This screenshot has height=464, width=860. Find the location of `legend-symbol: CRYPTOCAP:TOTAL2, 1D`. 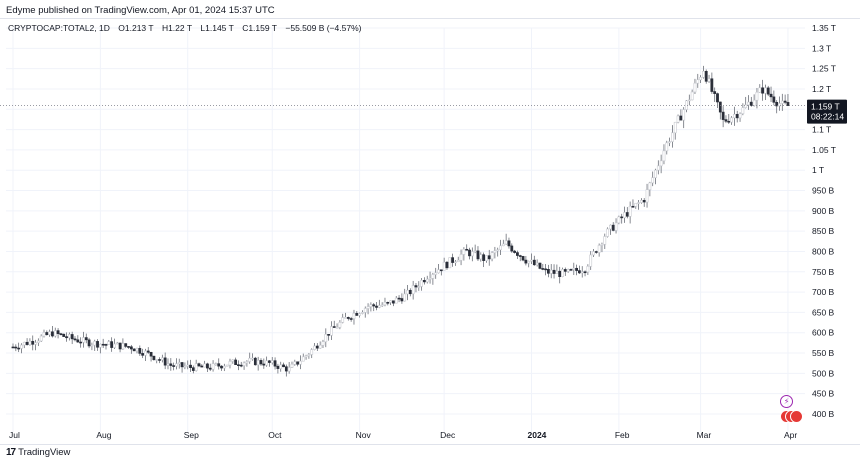

legend-symbol: CRYPTOCAP:TOTAL2, 1D is located at coordinates (59, 28).